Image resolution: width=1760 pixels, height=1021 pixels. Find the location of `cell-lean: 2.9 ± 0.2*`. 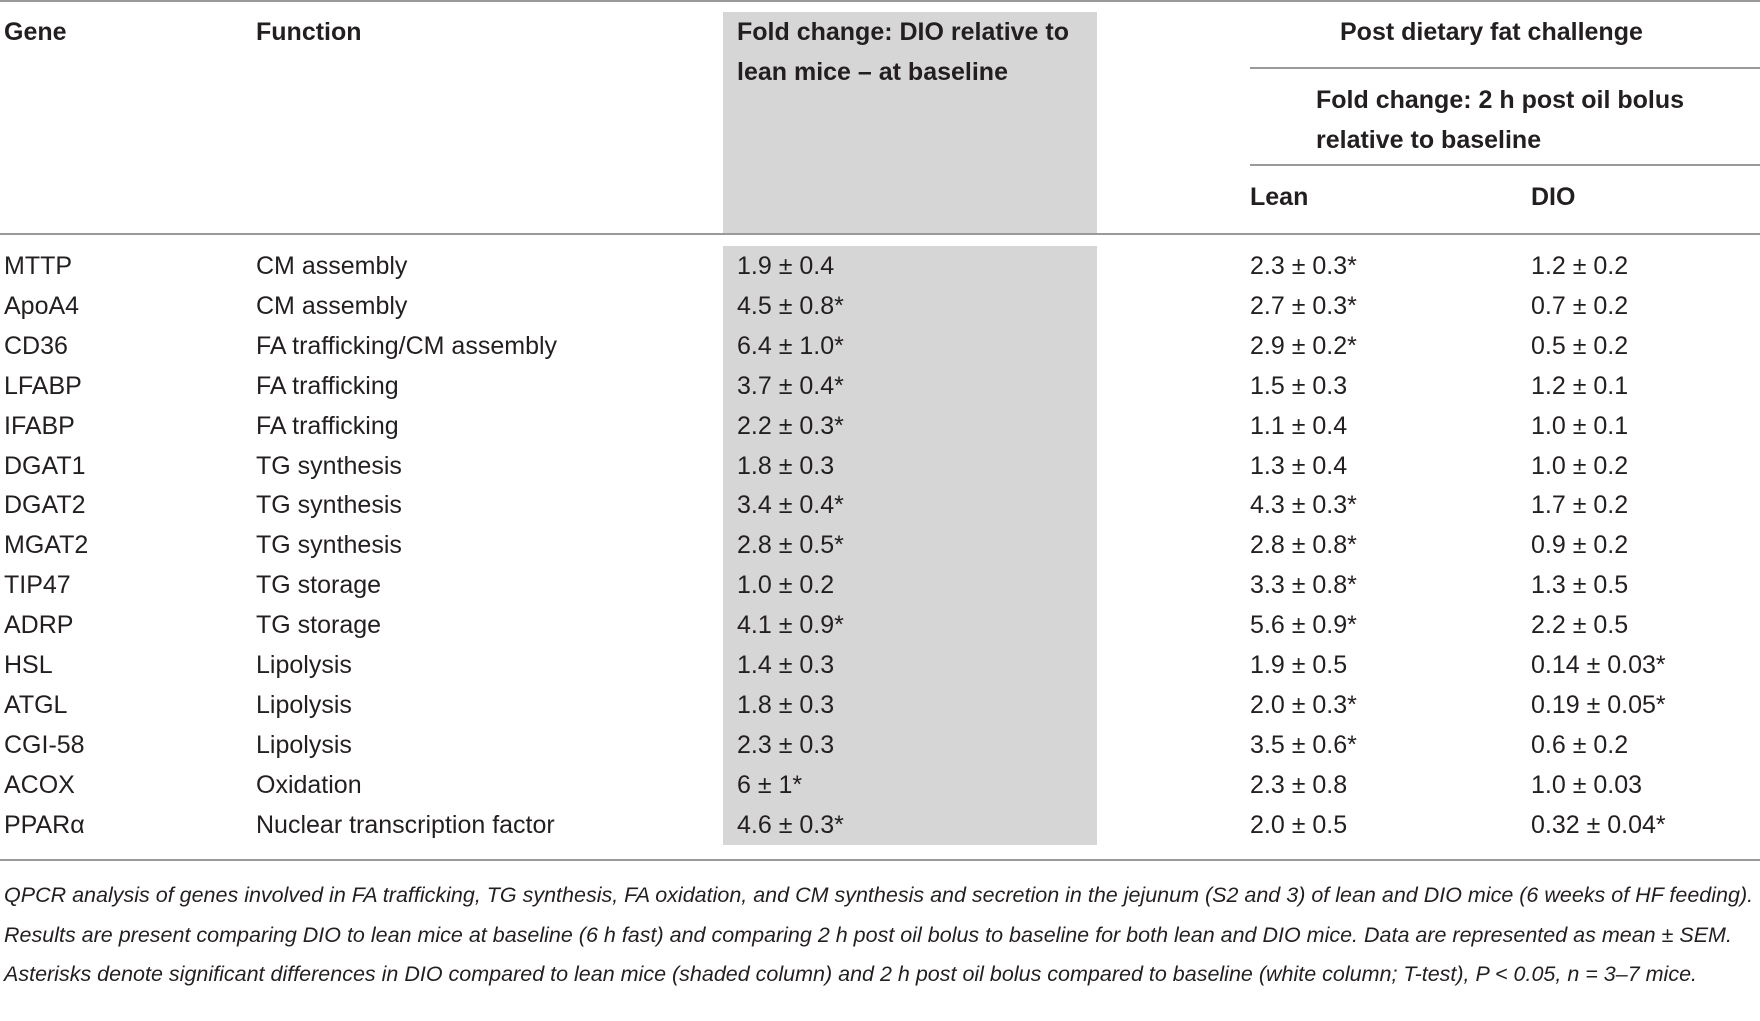

cell-lean: 2.9 ± 0.2* is located at coordinates (1303, 345).